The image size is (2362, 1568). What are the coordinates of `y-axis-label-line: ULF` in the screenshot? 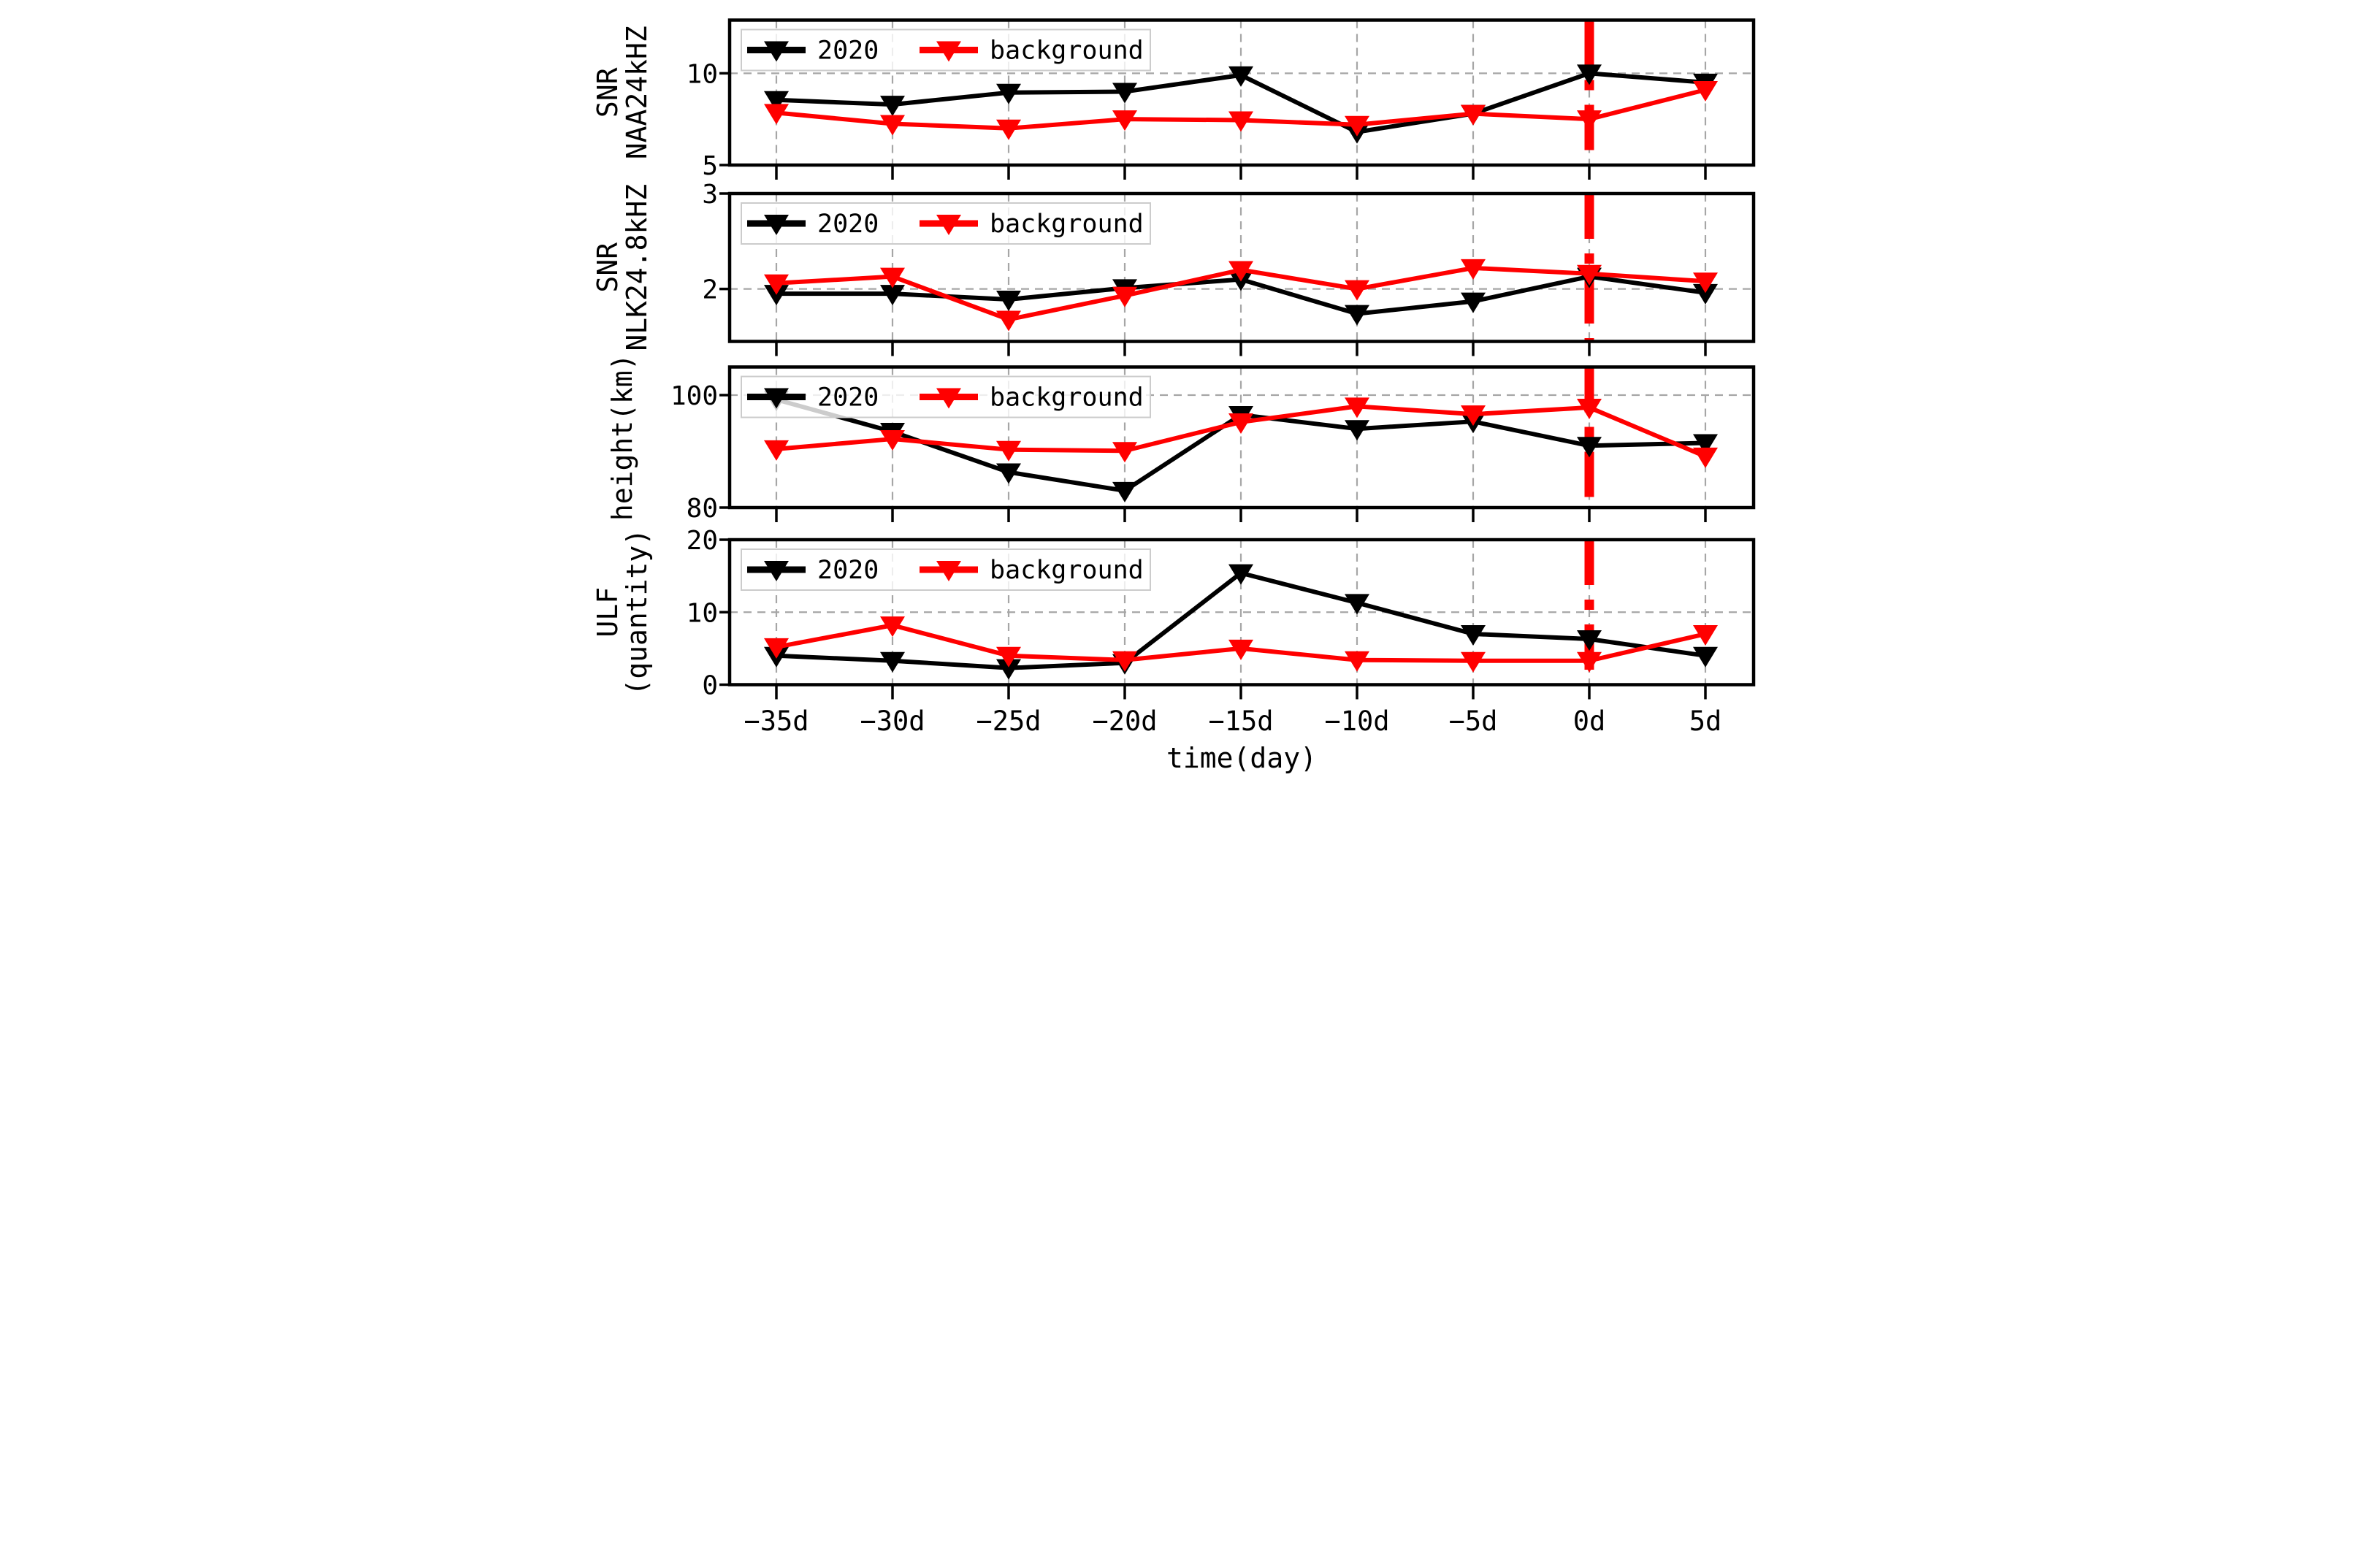 It's located at (608, 612).